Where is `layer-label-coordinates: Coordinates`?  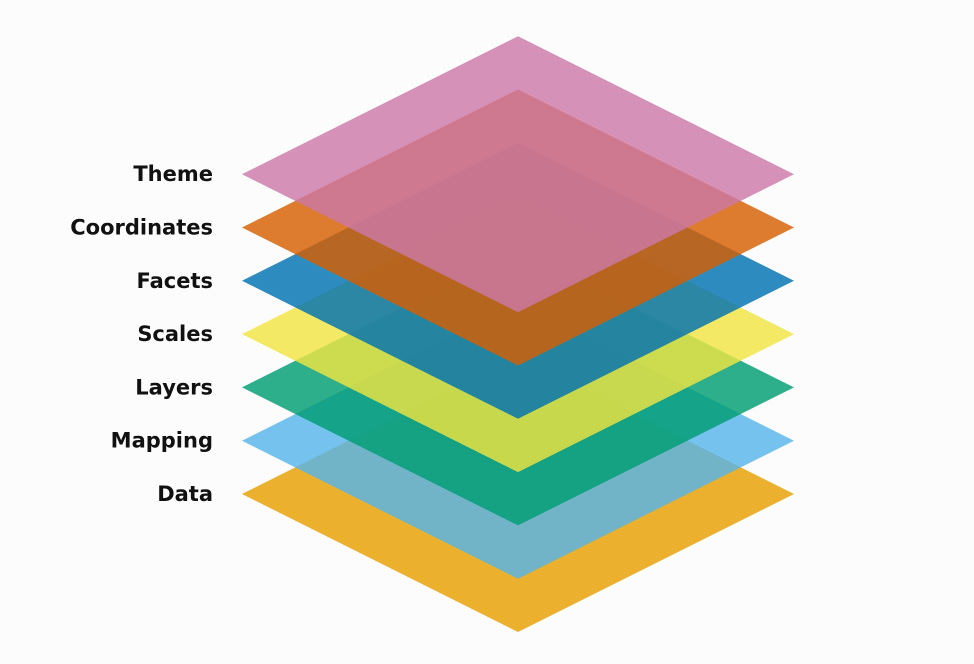 layer-label-coordinates: Coordinates is located at coordinates (141, 228).